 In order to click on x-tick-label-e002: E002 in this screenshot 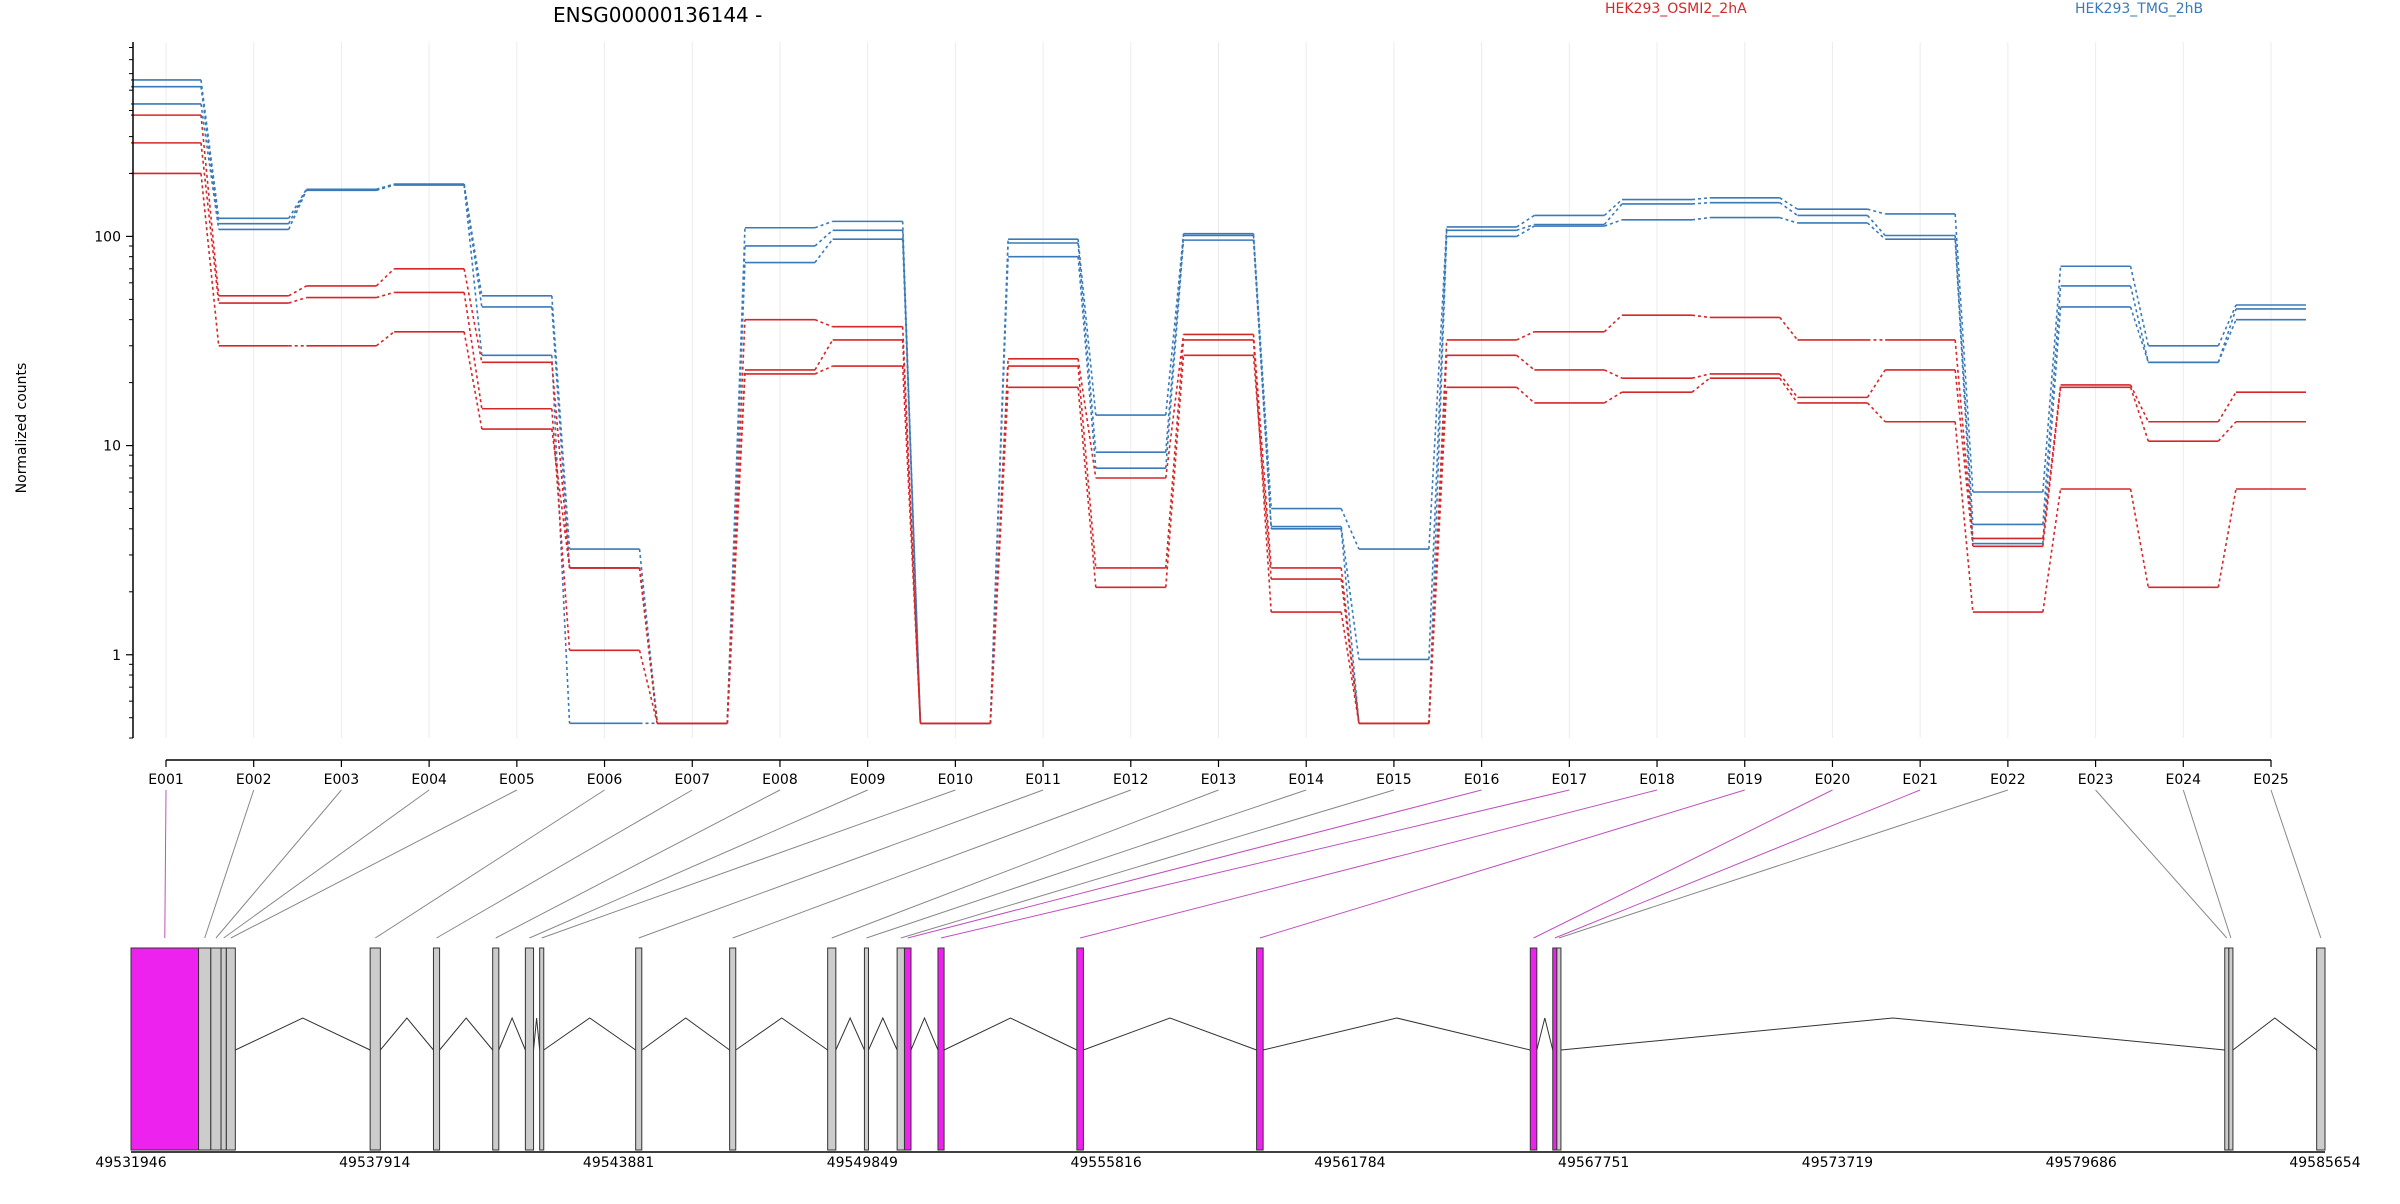, I will do `click(254, 780)`.